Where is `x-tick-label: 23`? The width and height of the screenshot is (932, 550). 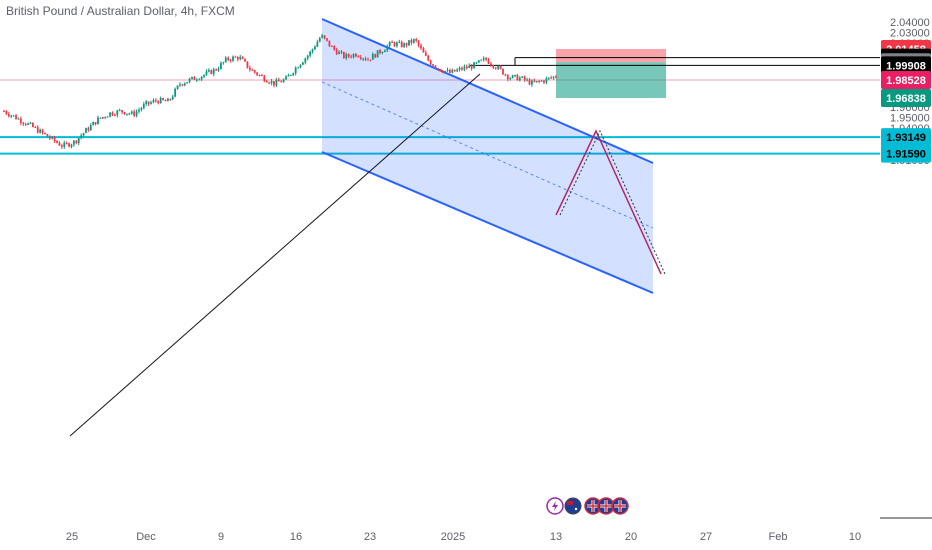
x-tick-label: 23 is located at coordinates (370, 537).